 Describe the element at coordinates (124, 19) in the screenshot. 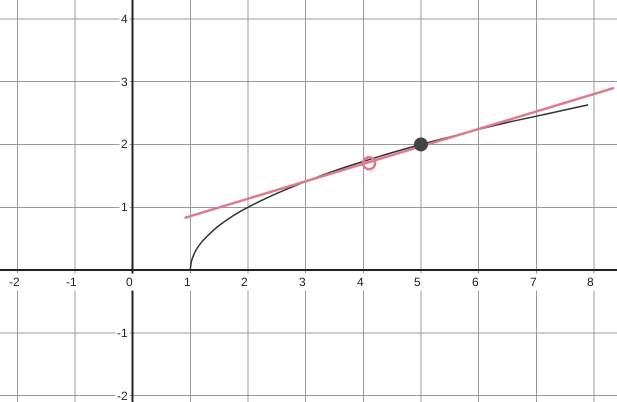

I see `y-tick-label: 4` at that location.